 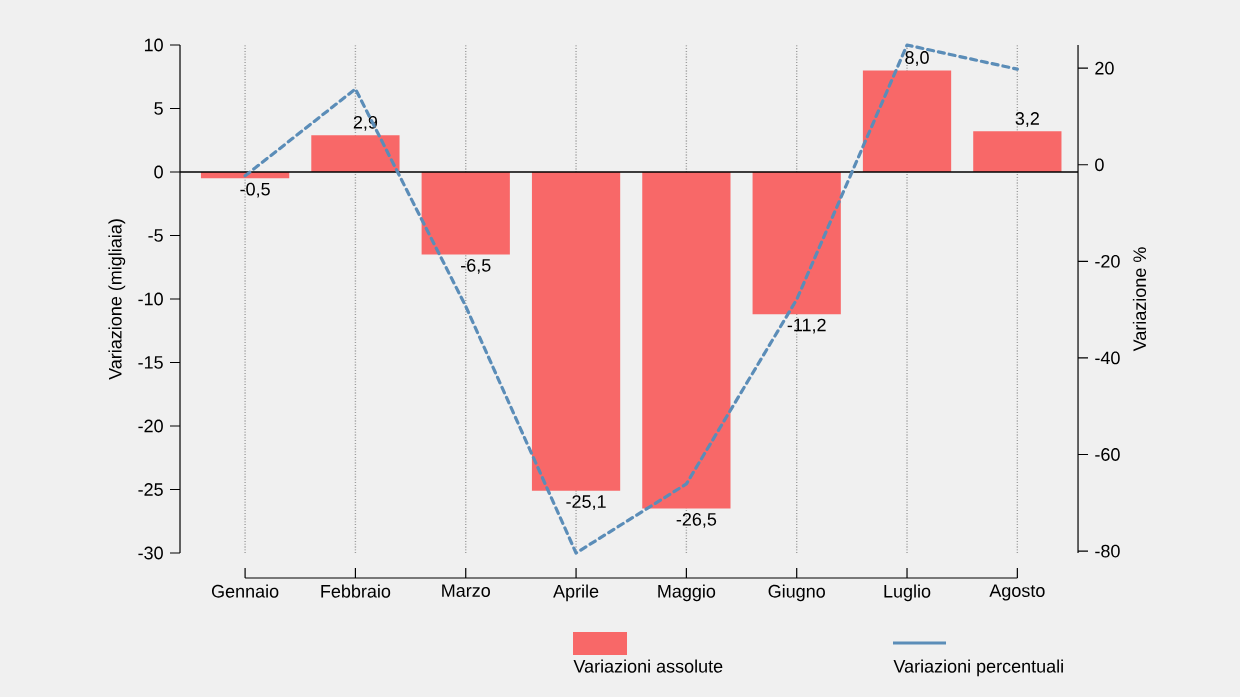 I want to click on x-tick-label: Aprile, so click(x=576, y=593).